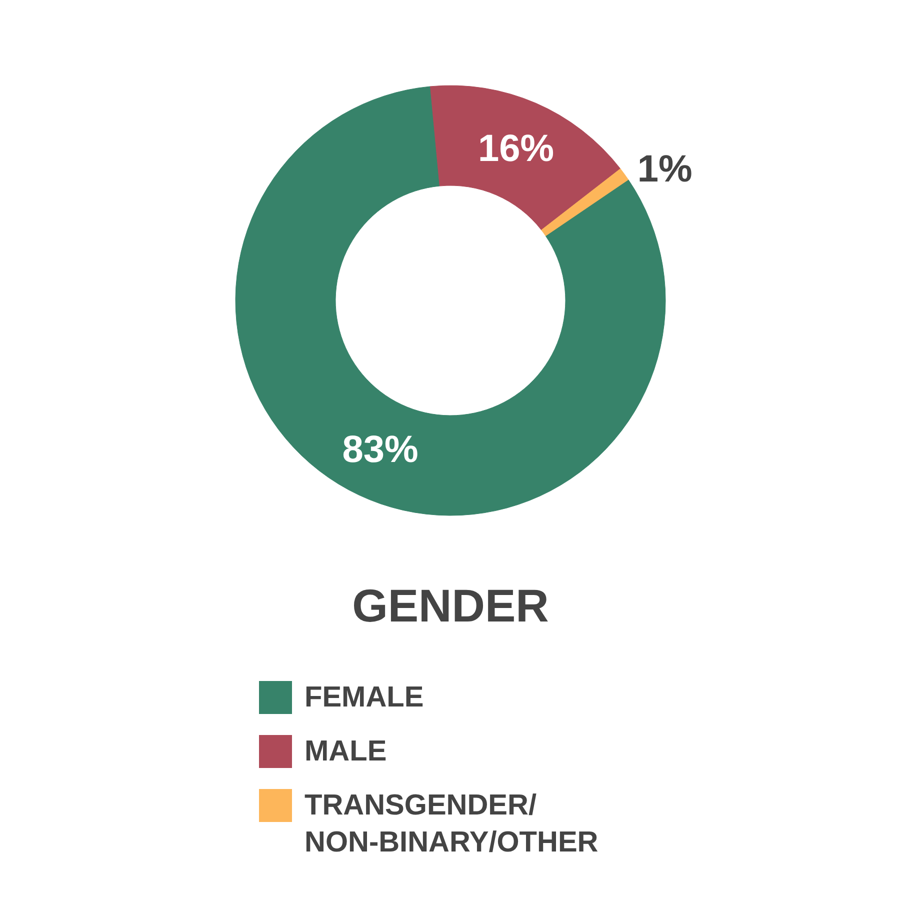 The width and height of the screenshot is (900, 900). Describe the element at coordinates (664, 169) in the screenshot. I see `data-label: 1%` at that location.